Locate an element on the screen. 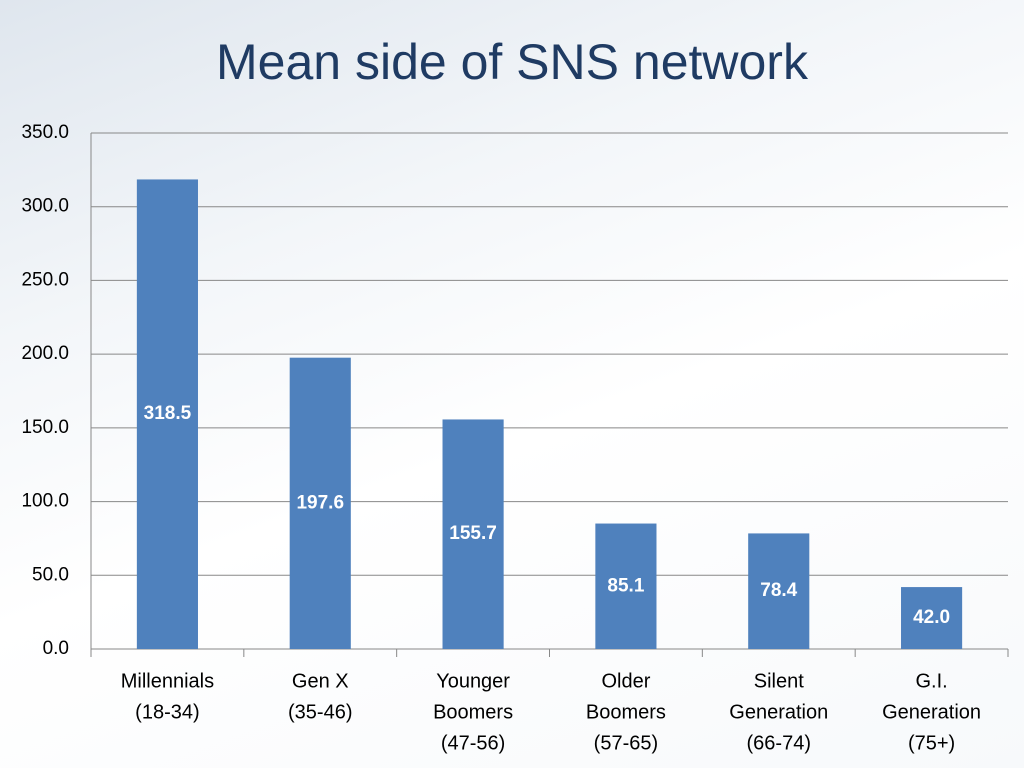  value-label: 318.5 is located at coordinates (168, 413).